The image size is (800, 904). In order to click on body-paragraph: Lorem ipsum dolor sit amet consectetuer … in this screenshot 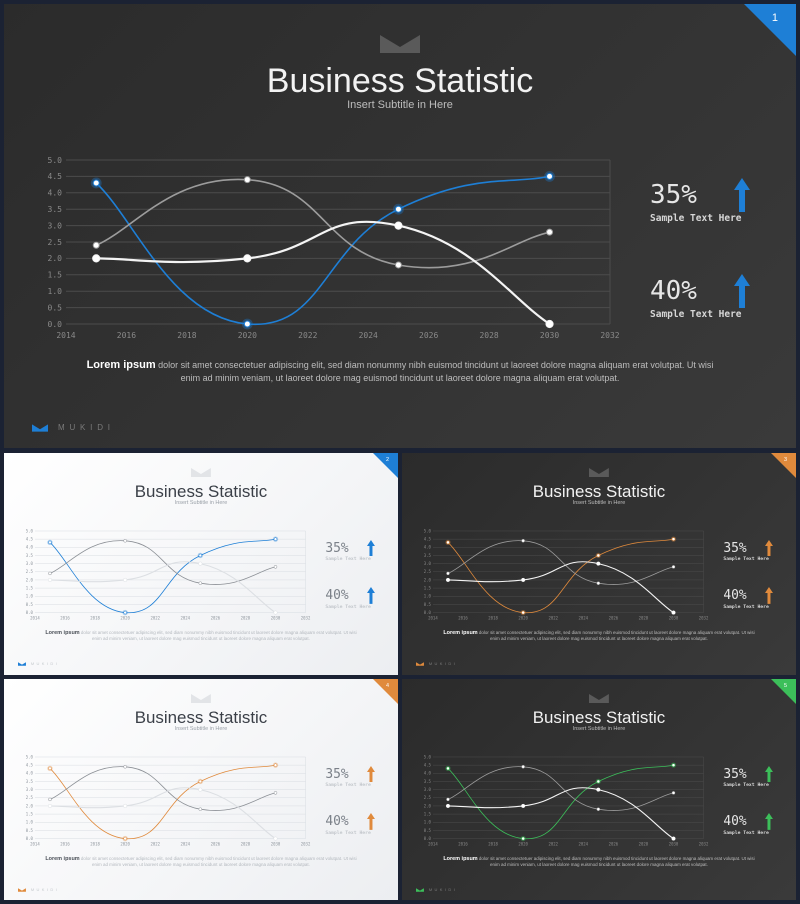, I will do `click(400, 372)`.